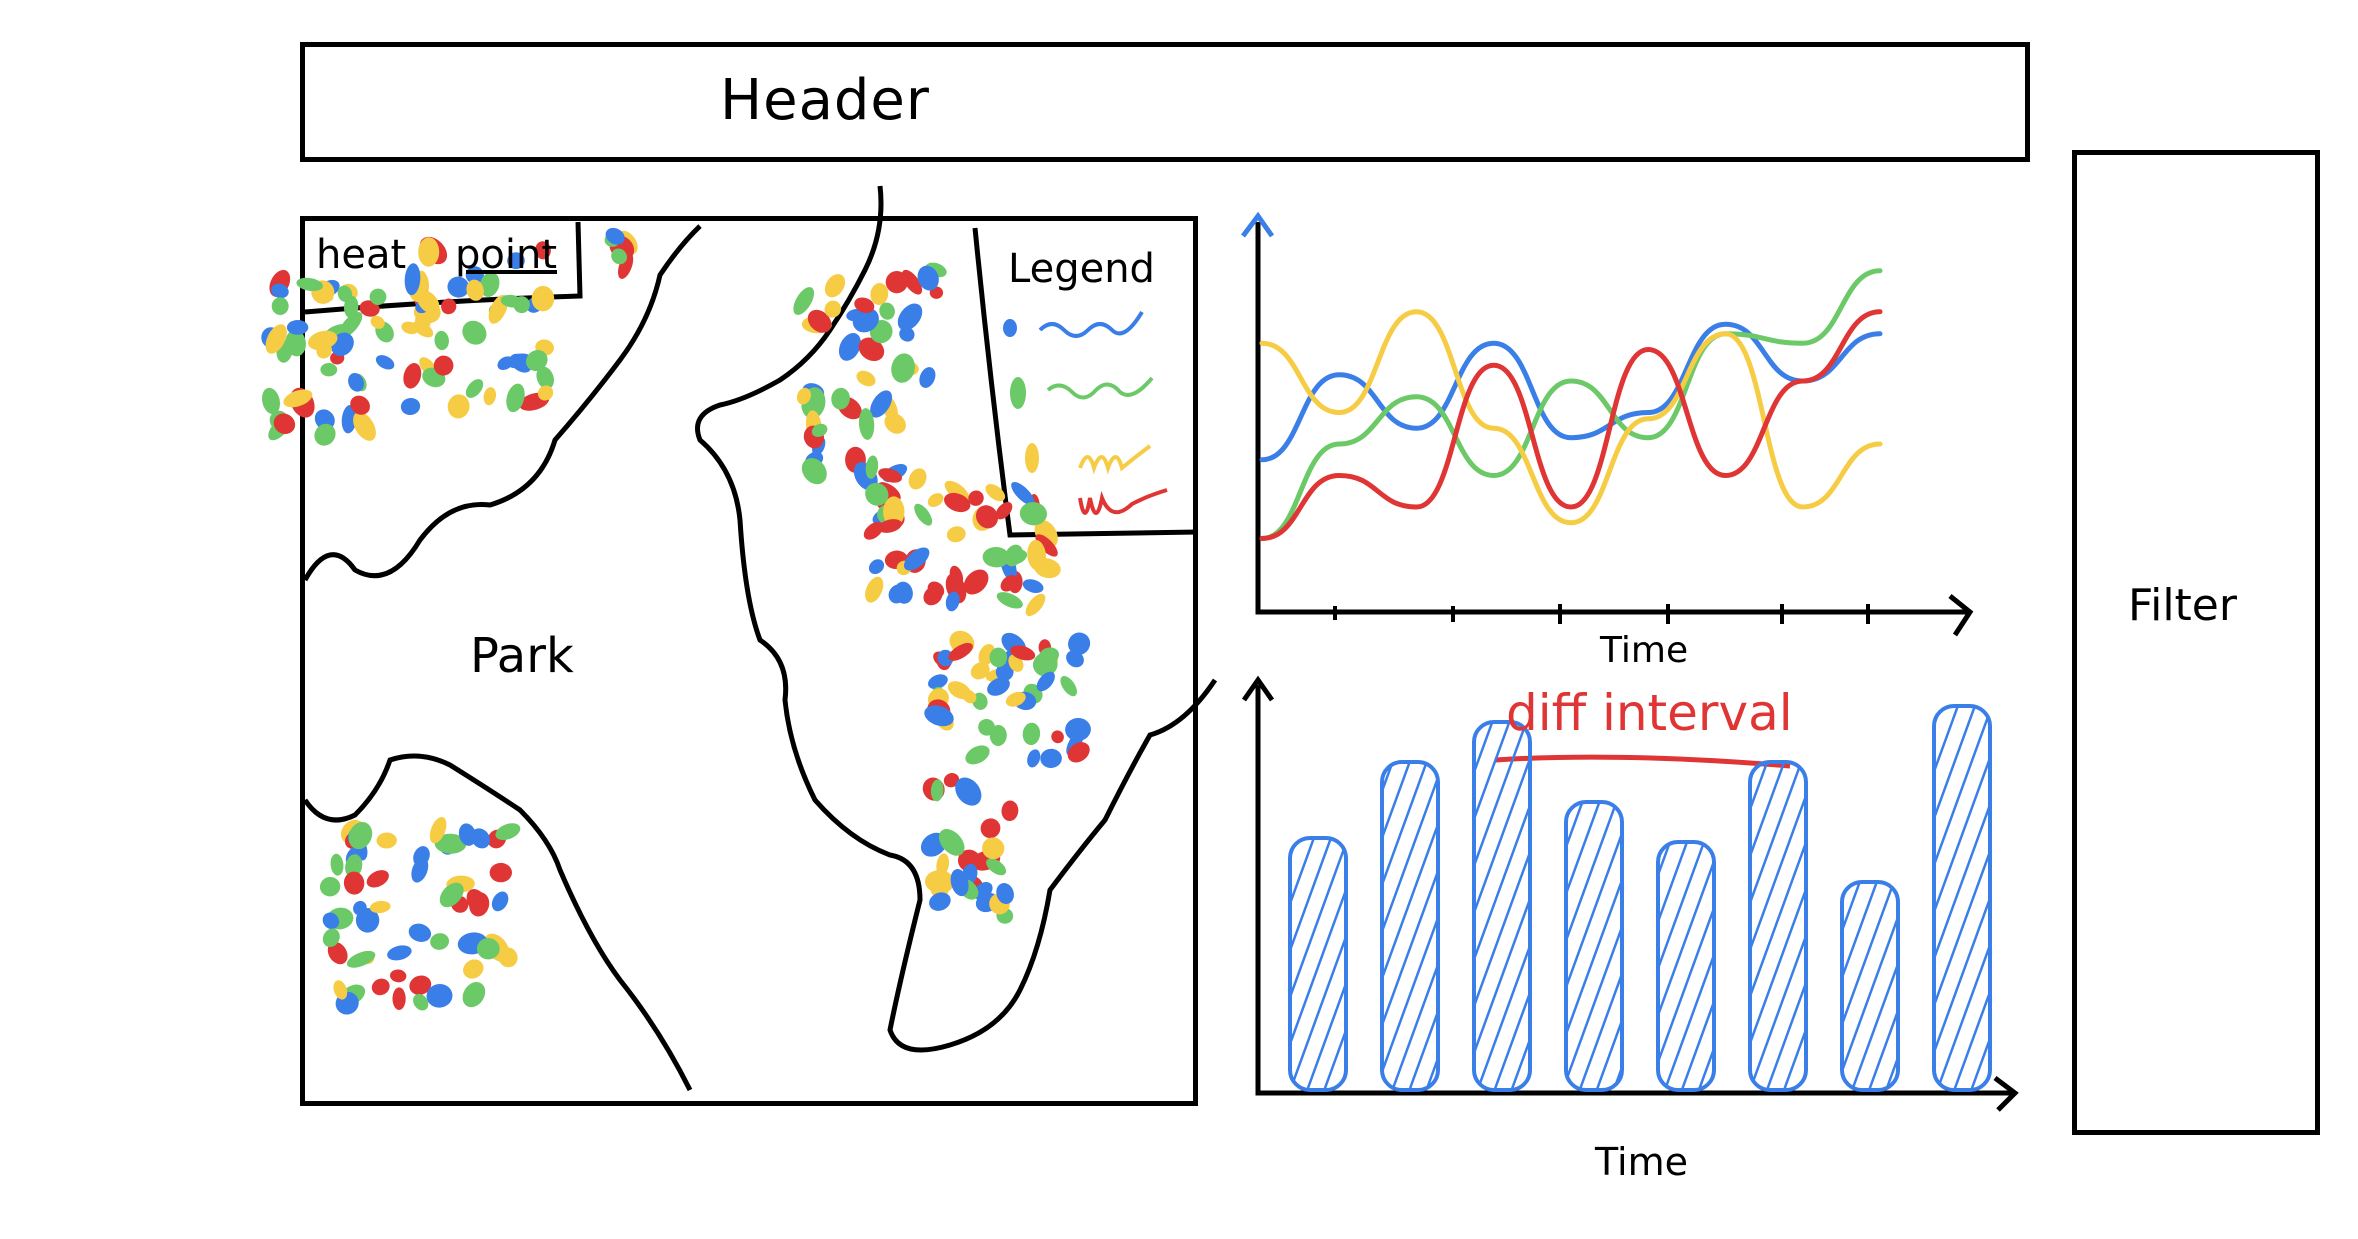  I want to click on bar-x-axis-arrow, so click(2006, 1094).